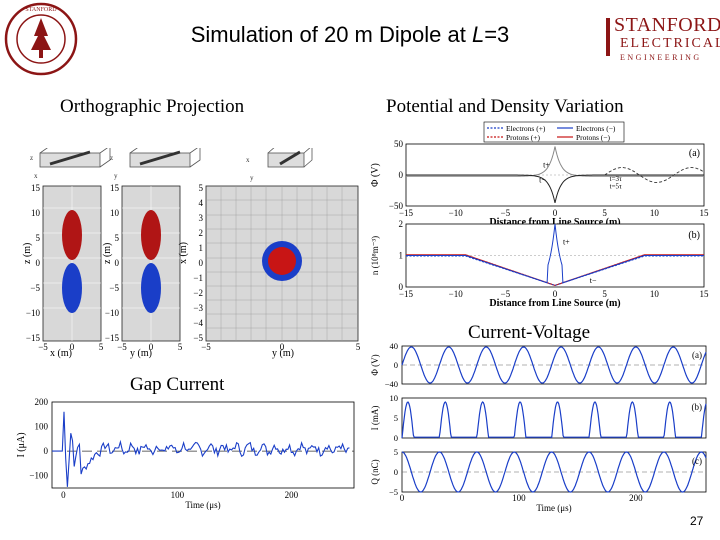 This screenshot has height=540, width=720. I want to click on ortho-plot-xz: z (m) x (m), so click(62, 272).